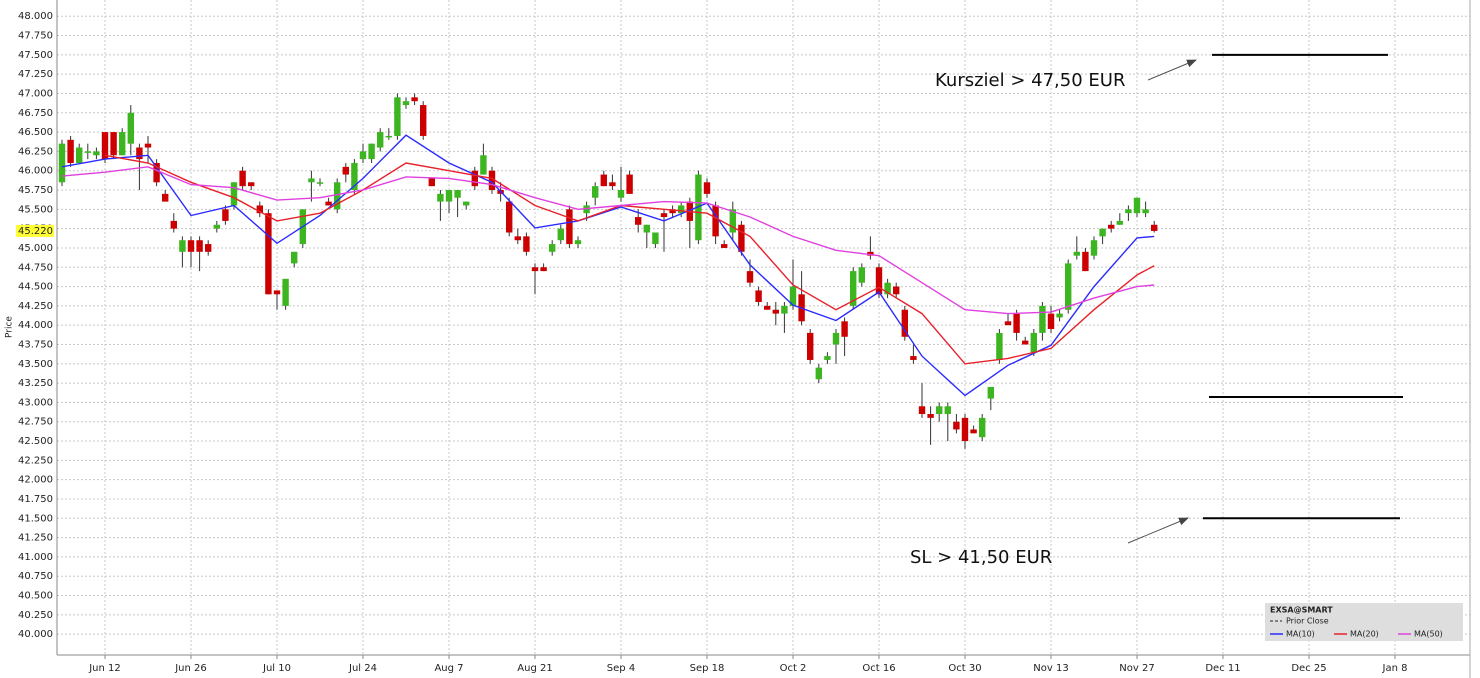  Describe the element at coordinates (448, 668) in the screenshot. I see `x-tick-label: Aug 7` at that location.